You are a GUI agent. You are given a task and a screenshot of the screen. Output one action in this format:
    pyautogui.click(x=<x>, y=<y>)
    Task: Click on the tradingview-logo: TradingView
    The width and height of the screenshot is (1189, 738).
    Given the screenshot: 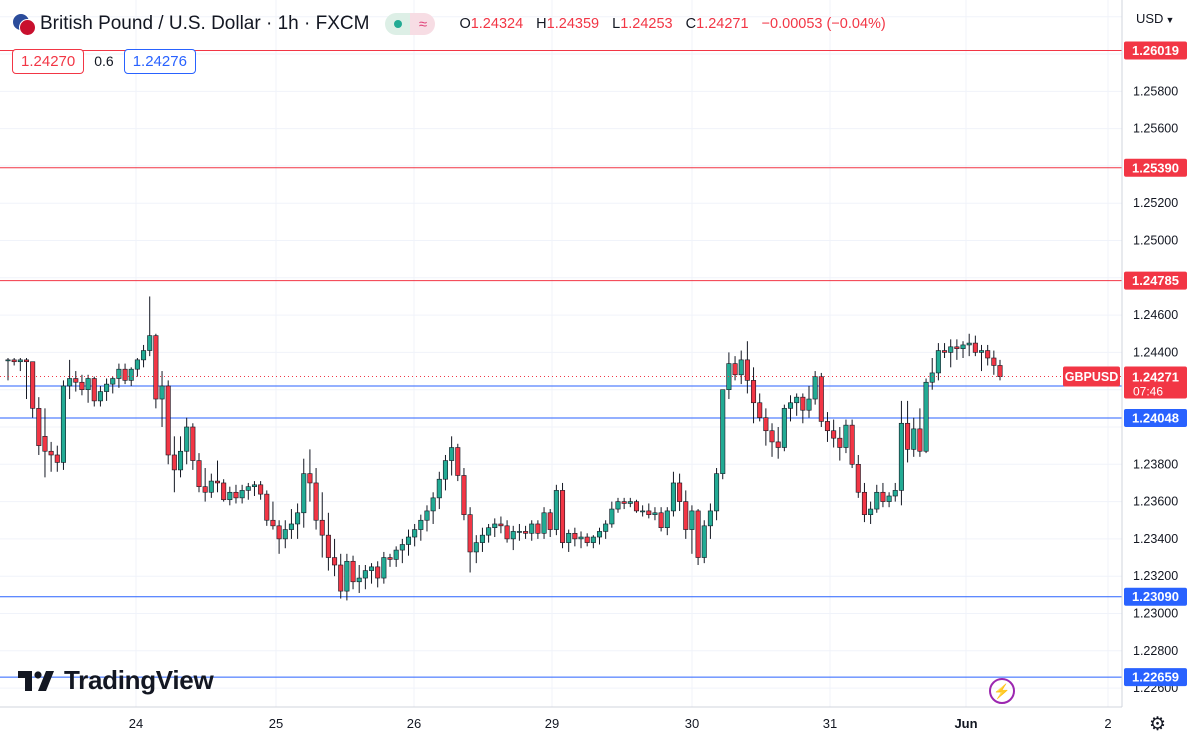 What is the action you would take?
    pyautogui.click(x=116, y=680)
    